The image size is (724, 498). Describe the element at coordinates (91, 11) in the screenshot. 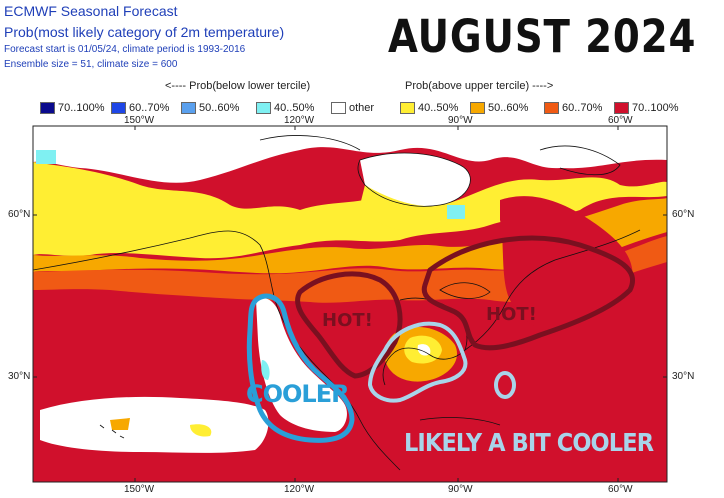

I see `forecast-source-title: ECMWF Seasonal Forecast` at that location.